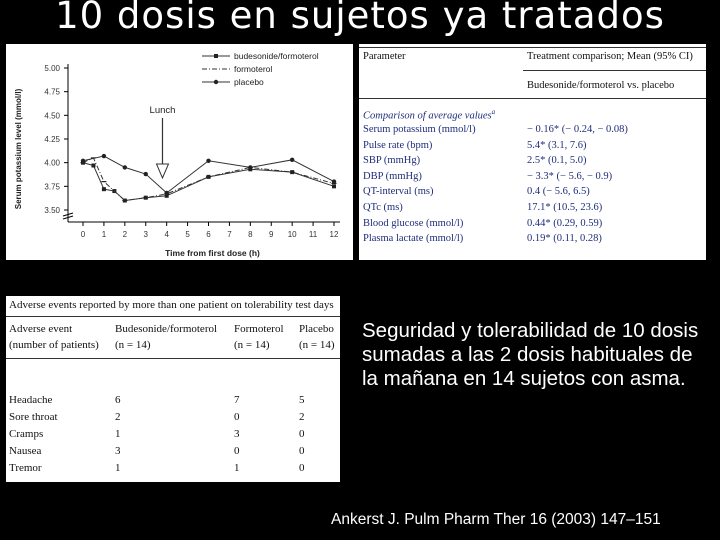 Image resolution: width=720 pixels, height=540 pixels. What do you see at coordinates (166, 329) in the screenshot?
I see `ae-column-header: Budesonide/formoterol` at bounding box center [166, 329].